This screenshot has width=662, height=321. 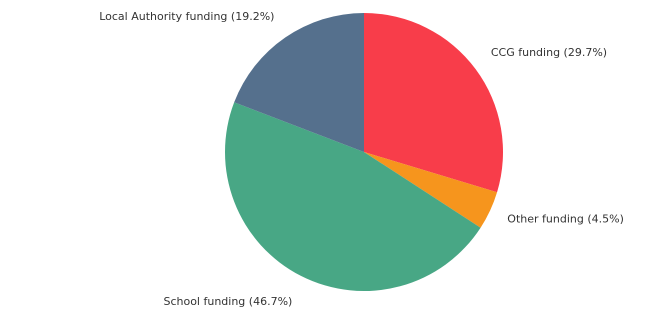 What do you see at coordinates (431, 190) in the screenshot?
I see `pie-slice-other-funding` at bounding box center [431, 190].